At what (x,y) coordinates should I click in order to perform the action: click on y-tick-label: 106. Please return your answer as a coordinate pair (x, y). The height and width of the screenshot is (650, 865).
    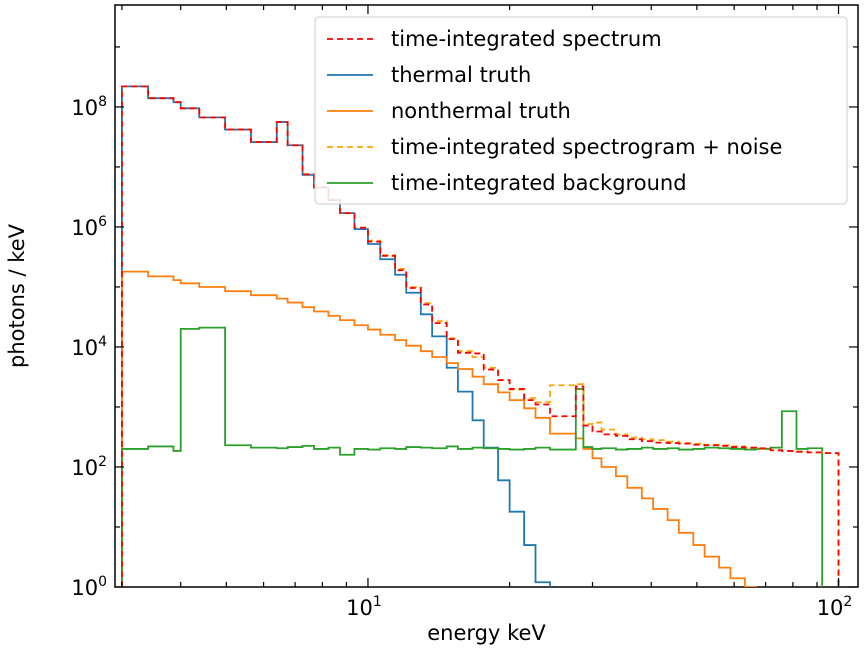
    Looking at the image, I should click on (89, 227).